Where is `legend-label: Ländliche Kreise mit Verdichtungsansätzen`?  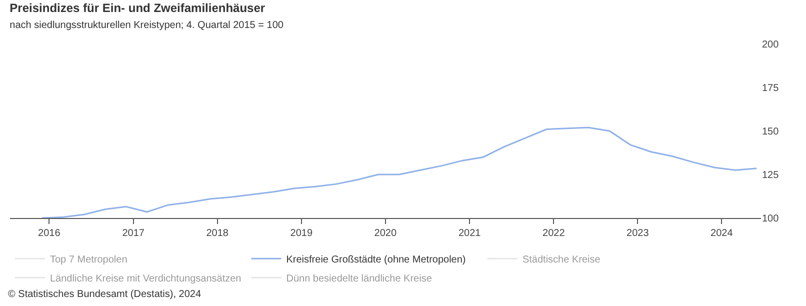 legend-label: Ländliche Kreise mit Verdichtungsansätzen is located at coordinates (146, 279).